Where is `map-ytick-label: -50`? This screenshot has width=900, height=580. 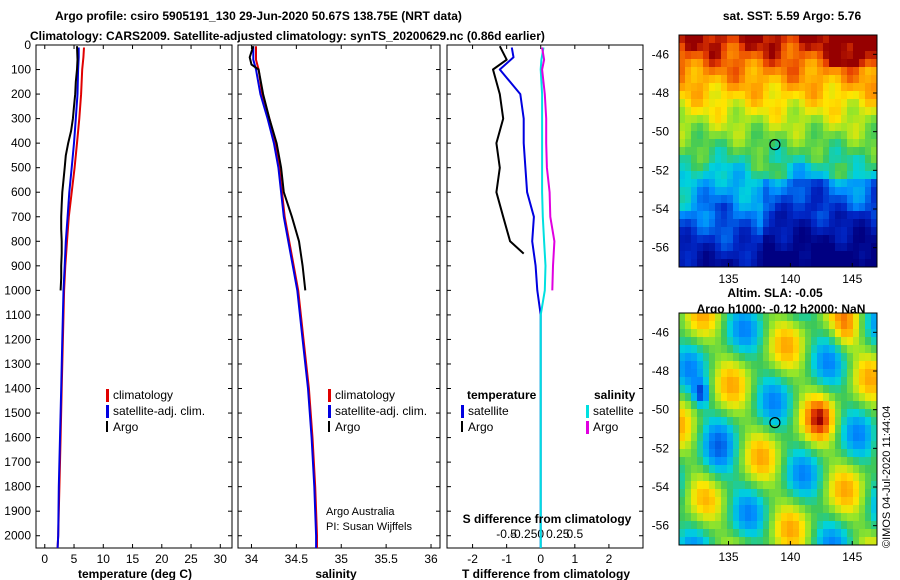
map-ytick-label: -50 is located at coordinates (661, 410).